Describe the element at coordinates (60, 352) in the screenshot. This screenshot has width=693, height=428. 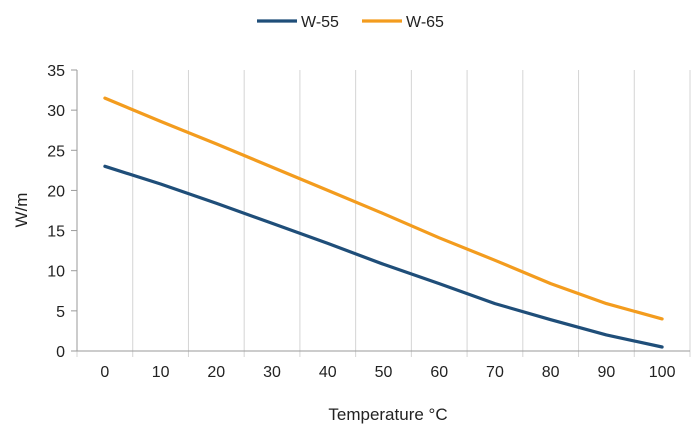
I see `y-tick-label: 0` at that location.